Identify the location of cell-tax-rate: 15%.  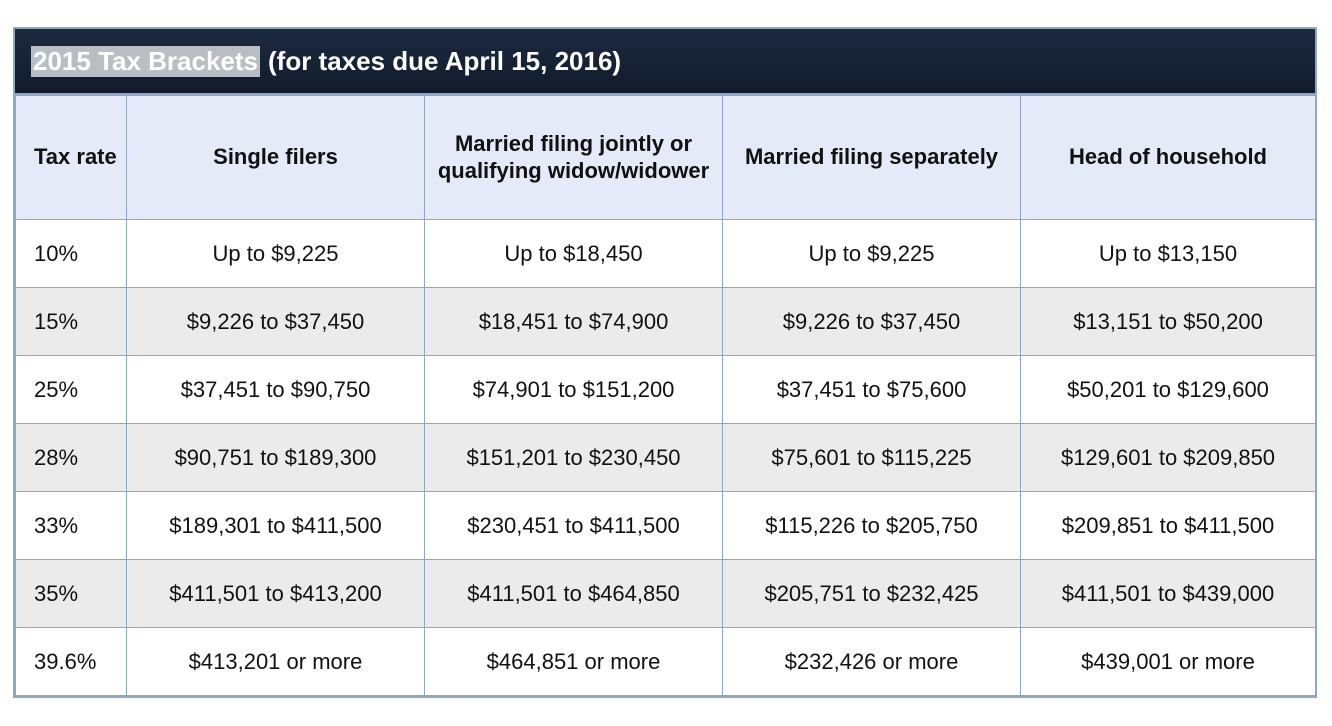
(71, 321).